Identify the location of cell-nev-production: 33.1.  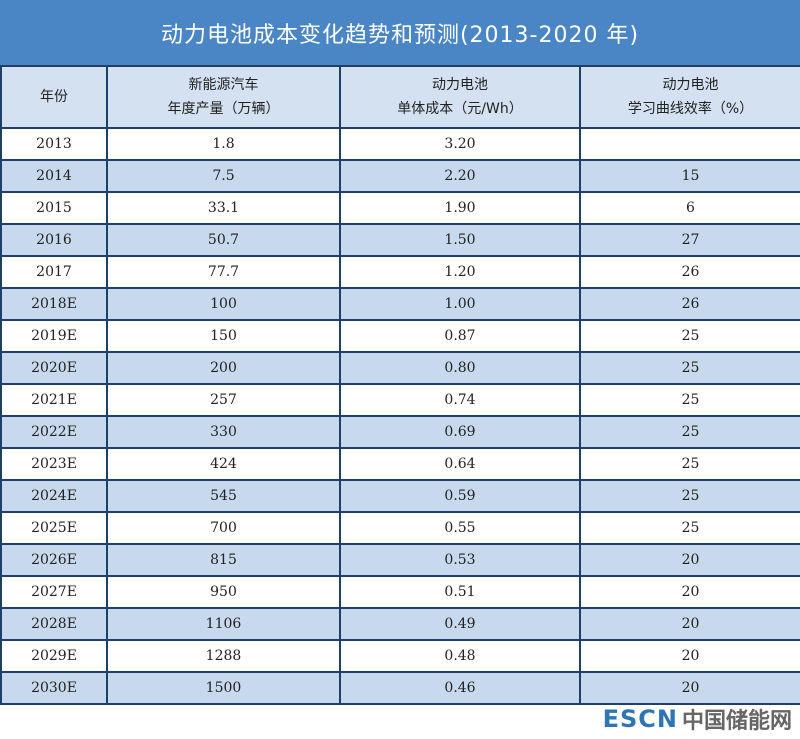
(223, 208).